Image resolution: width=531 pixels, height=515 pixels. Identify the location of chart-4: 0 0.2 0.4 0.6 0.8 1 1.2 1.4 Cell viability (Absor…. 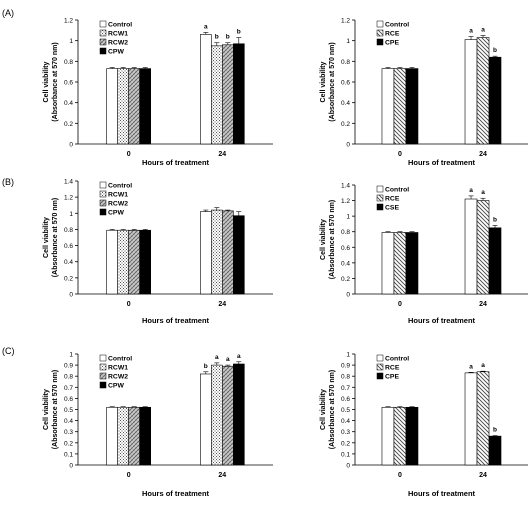
(424, 254).